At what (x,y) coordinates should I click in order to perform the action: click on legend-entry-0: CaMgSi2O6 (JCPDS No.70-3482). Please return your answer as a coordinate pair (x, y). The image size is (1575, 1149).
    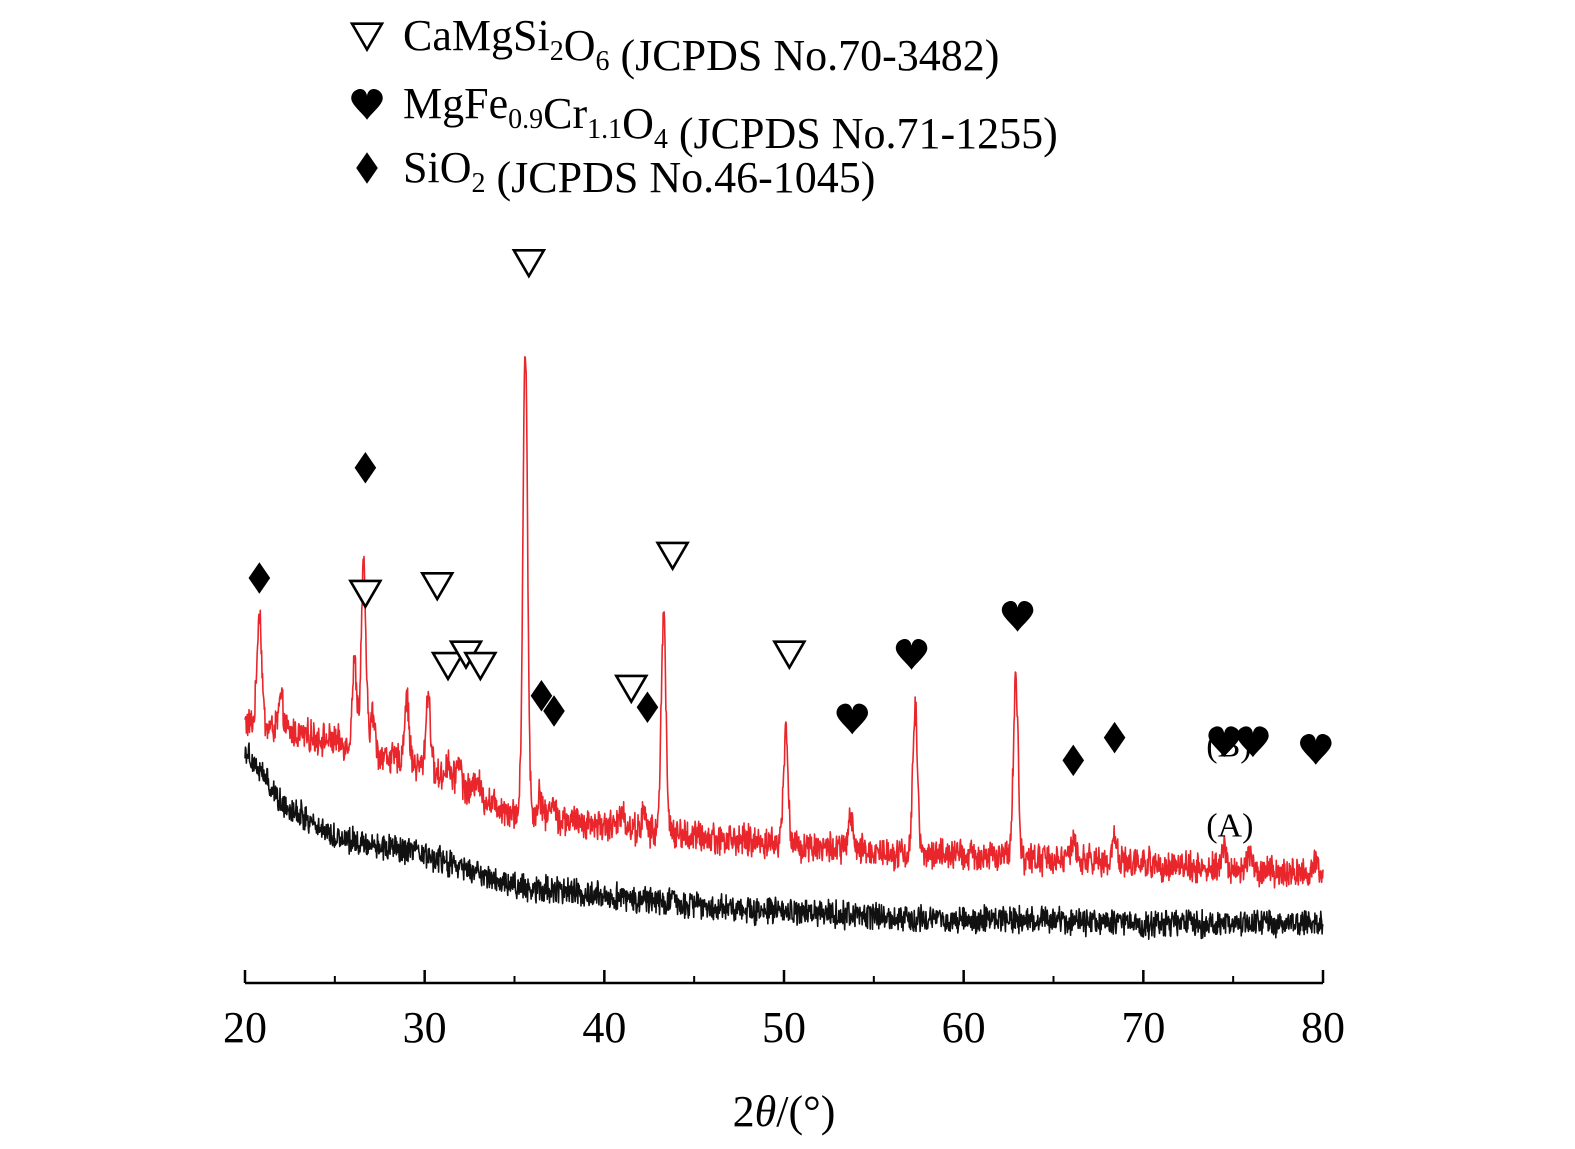
    Looking at the image, I should click on (701, 45).